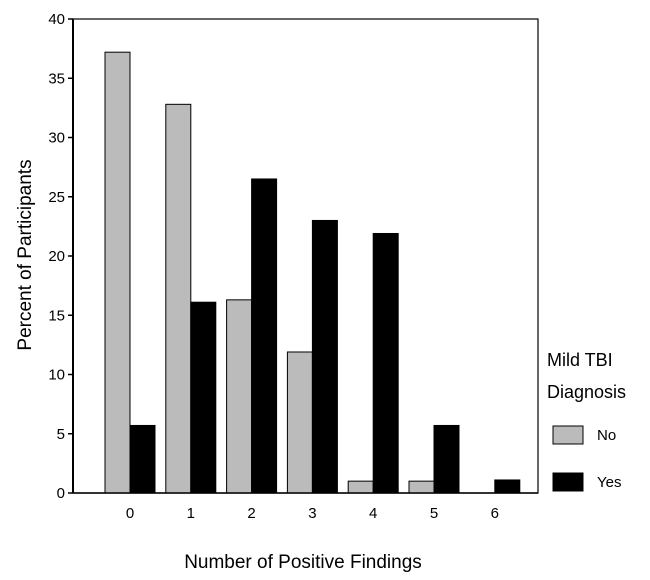 This screenshot has width=650, height=580. What do you see at coordinates (56, 375) in the screenshot?
I see `y-tick-label: 10` at bounding box center [56, 375].